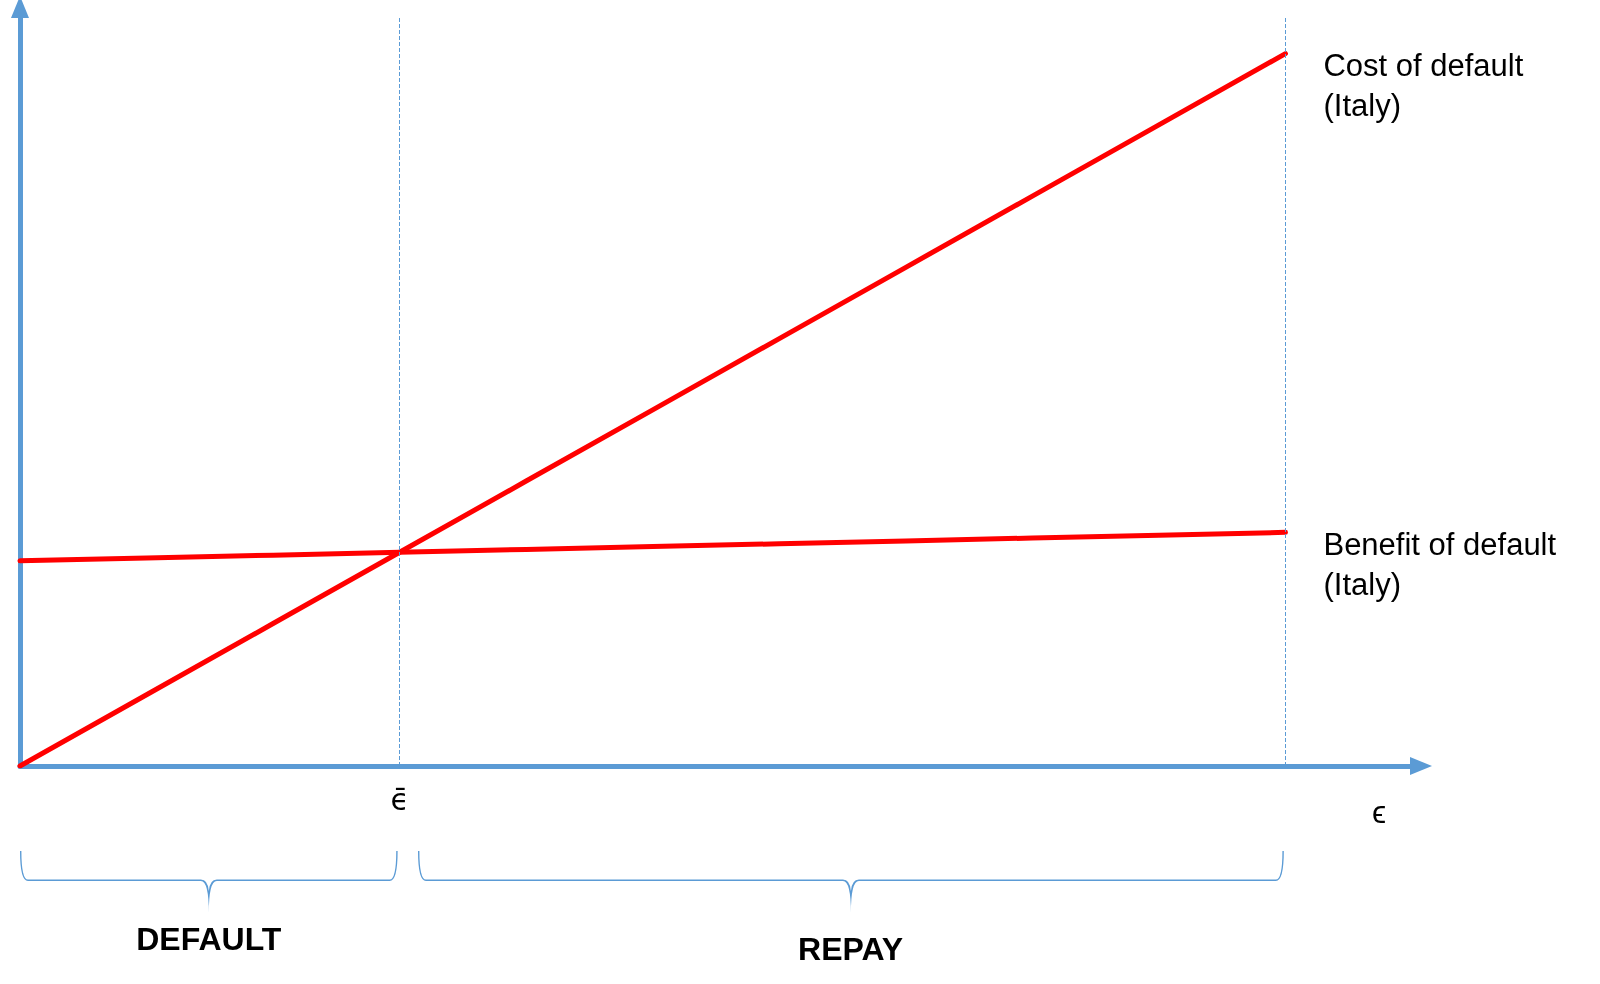  Describe the element at coordinates (399, 799) in the screenshot. I see `text: ϵ̄` at that location.